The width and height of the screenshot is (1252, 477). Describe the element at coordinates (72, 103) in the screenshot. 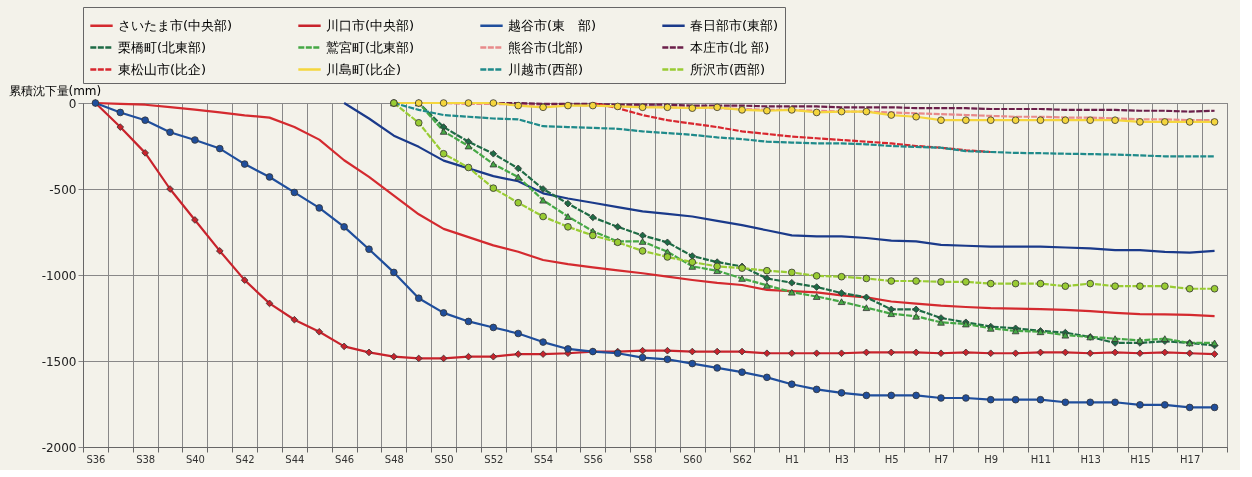

I see `y-tick-label: 0` at that location.